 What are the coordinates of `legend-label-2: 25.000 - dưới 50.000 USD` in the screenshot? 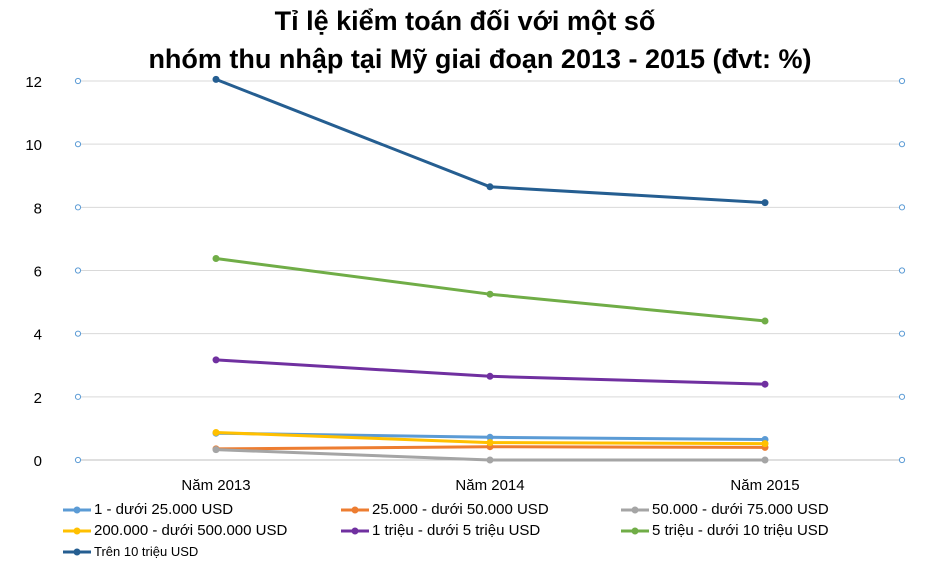 It's located at (460, 509).